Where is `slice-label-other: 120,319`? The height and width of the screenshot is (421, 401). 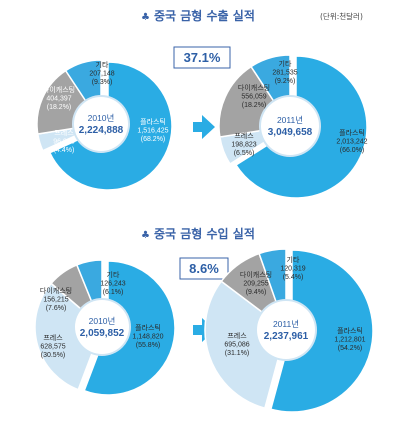 slice-label-other: 120,319 is located at coordinates (292, 269).